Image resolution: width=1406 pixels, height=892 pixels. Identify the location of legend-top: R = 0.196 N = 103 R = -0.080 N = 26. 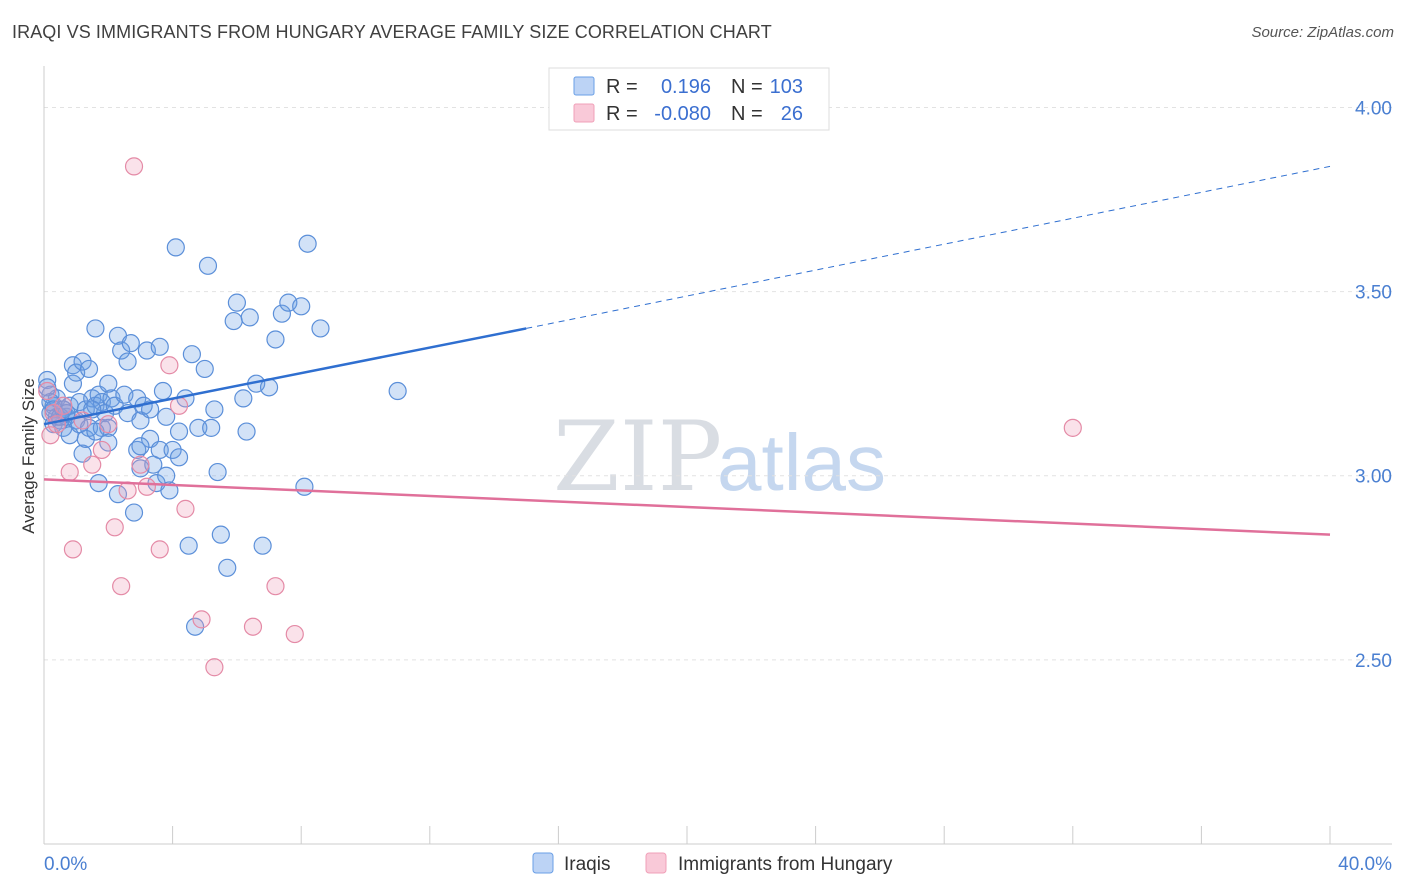
(689, 99).